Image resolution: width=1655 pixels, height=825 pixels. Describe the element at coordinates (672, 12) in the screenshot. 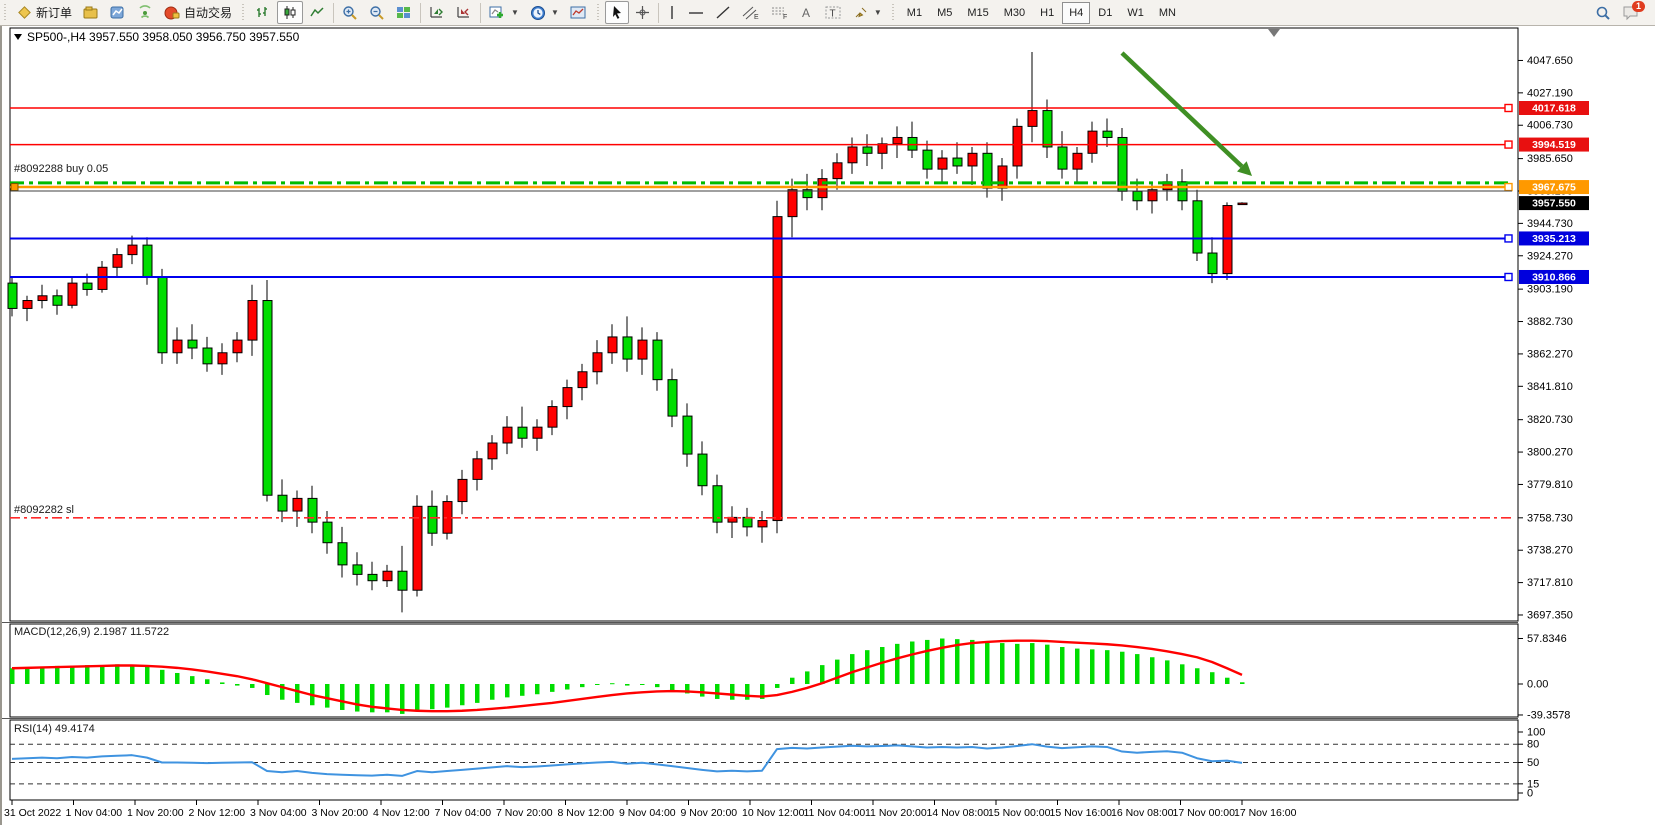

I see `vertical-line-button` at that location.